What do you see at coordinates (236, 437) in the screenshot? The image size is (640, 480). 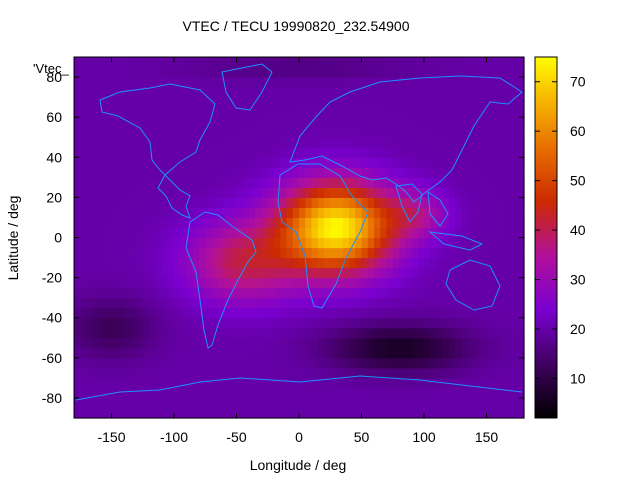 I see `x-tick-label: -50` at bounding box center [236, 437].